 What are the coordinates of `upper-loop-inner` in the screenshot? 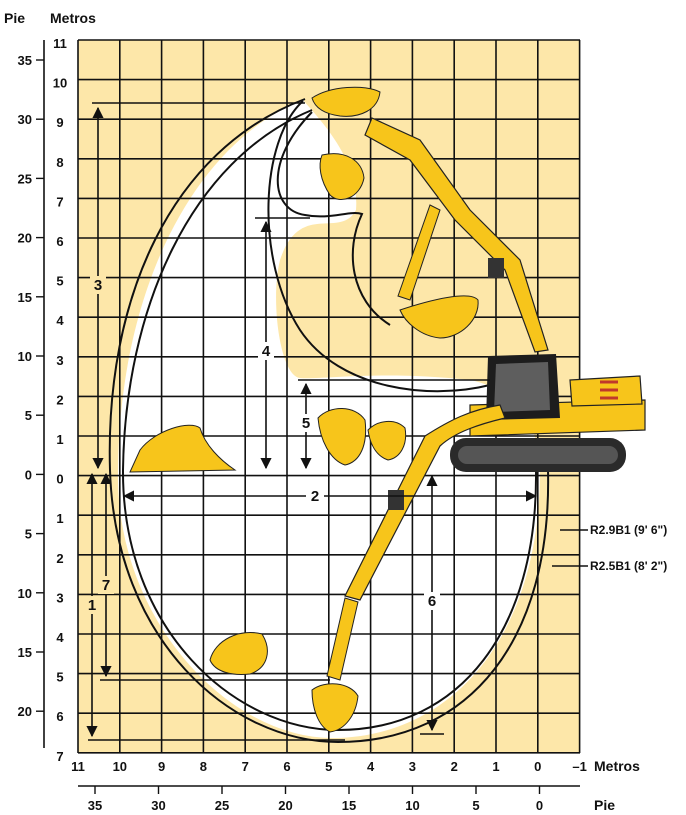 It's located at (333, 218).